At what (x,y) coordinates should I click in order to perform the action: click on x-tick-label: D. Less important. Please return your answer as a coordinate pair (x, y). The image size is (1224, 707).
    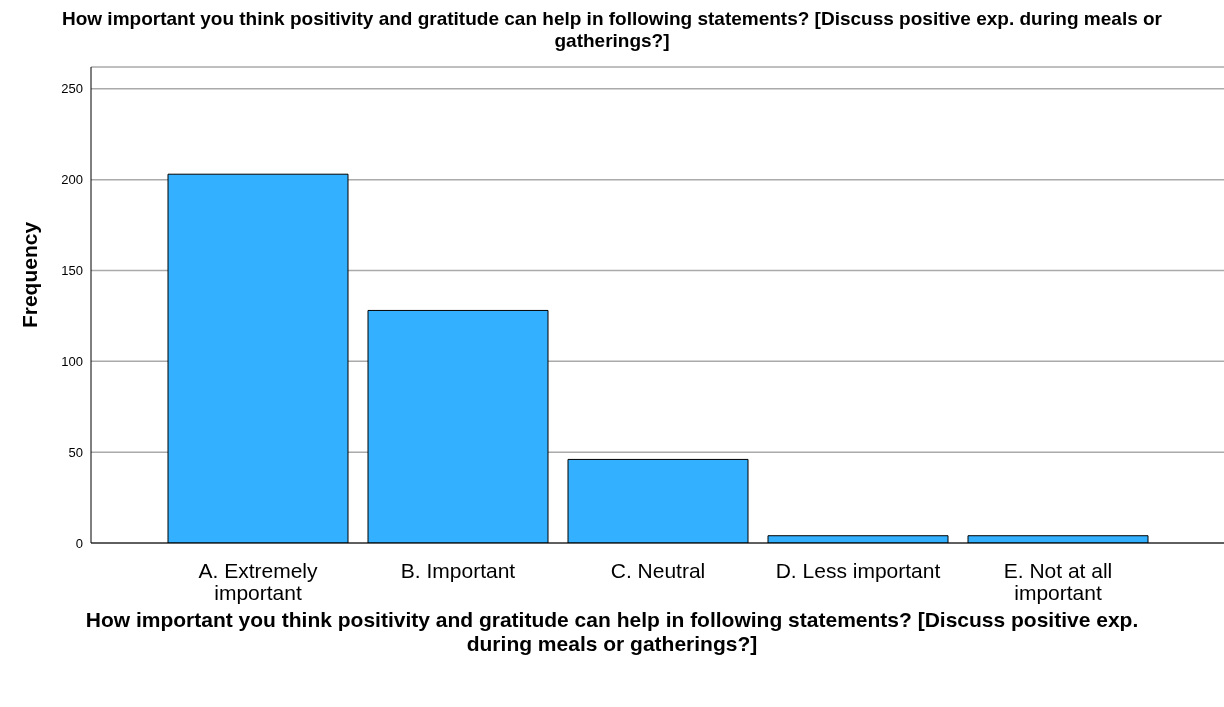
    Looking at the image, I should click on (858, 570).